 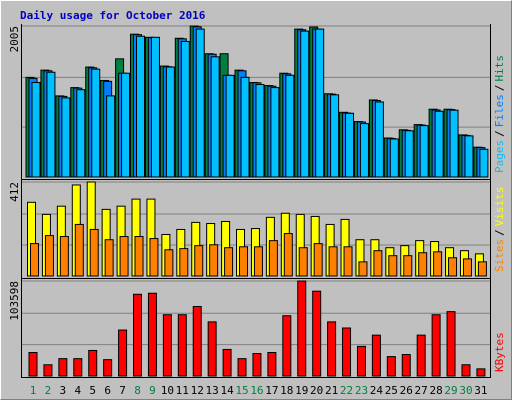 I want to click on legend-entry: Visits, so click(x=499, y=207).